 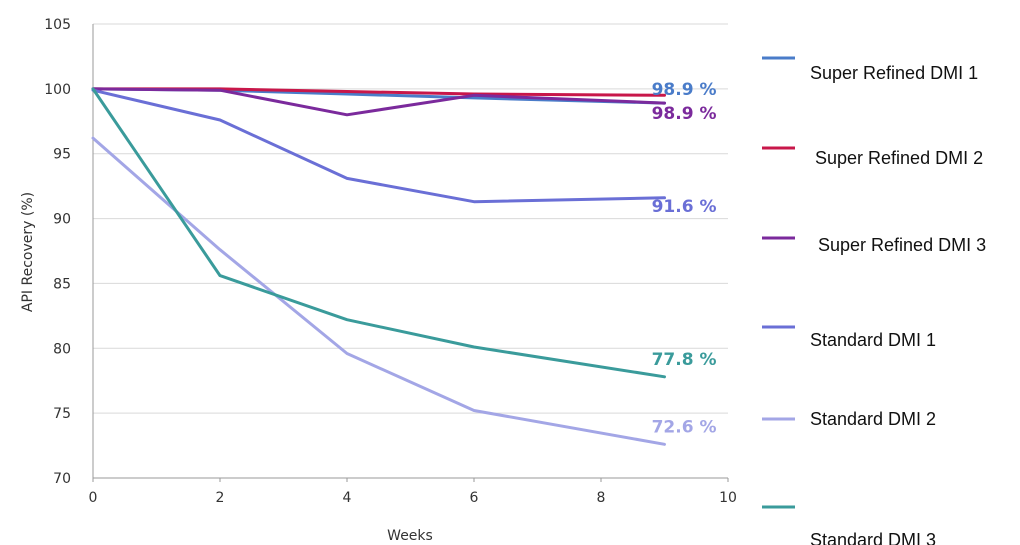 I want to click on x-tick-label: 2, so click(x=220, y=498).